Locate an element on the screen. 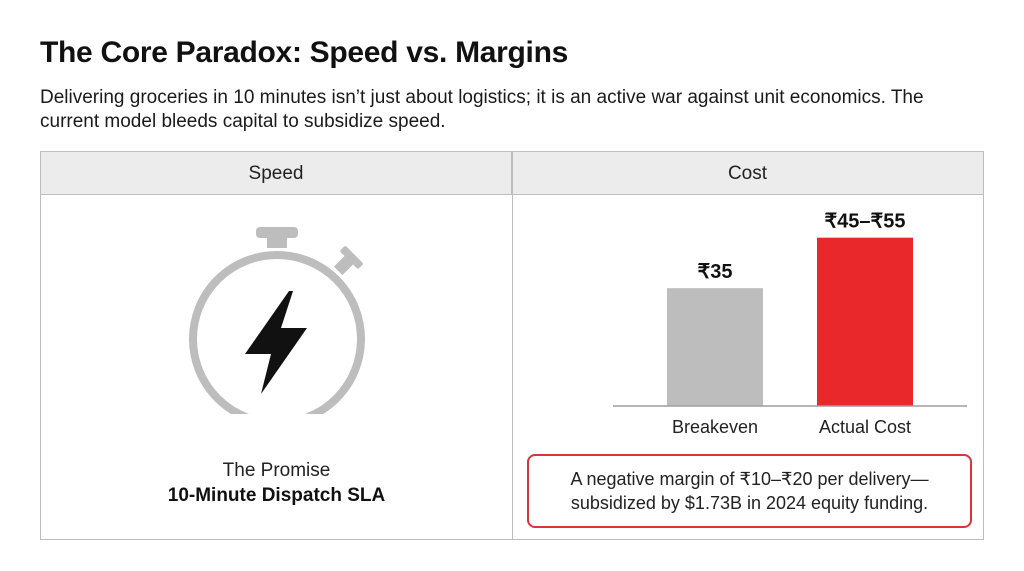 This screenshot has width=1024, height=571. column-divider is located at coordinates (512, 345).